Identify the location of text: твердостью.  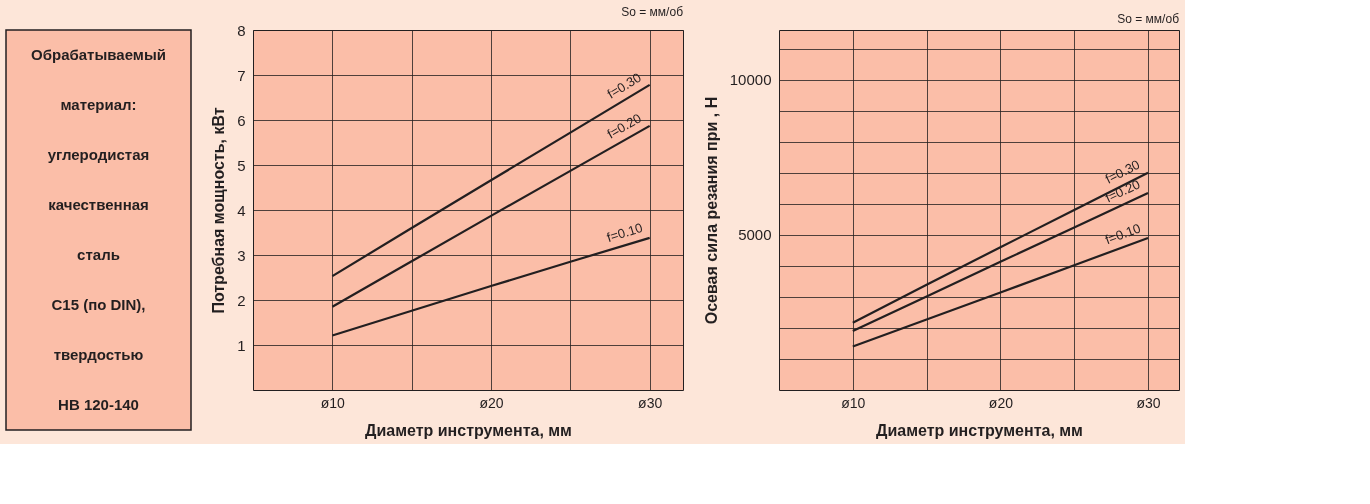
(98, 354).